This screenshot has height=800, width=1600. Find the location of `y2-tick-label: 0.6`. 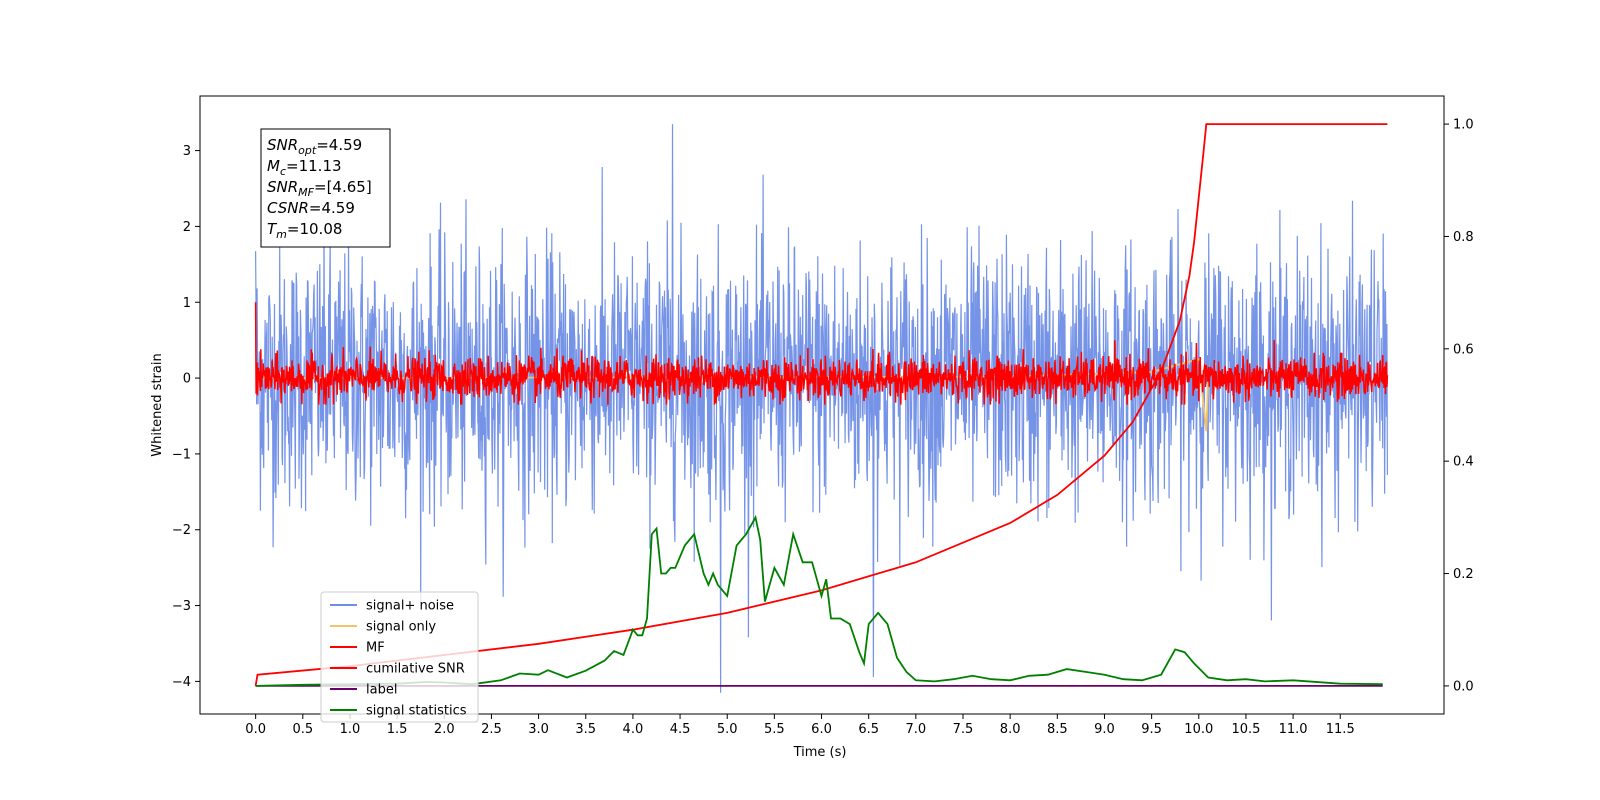

y2-tick-label: 0.6 is located at coordinates (1463, 349).